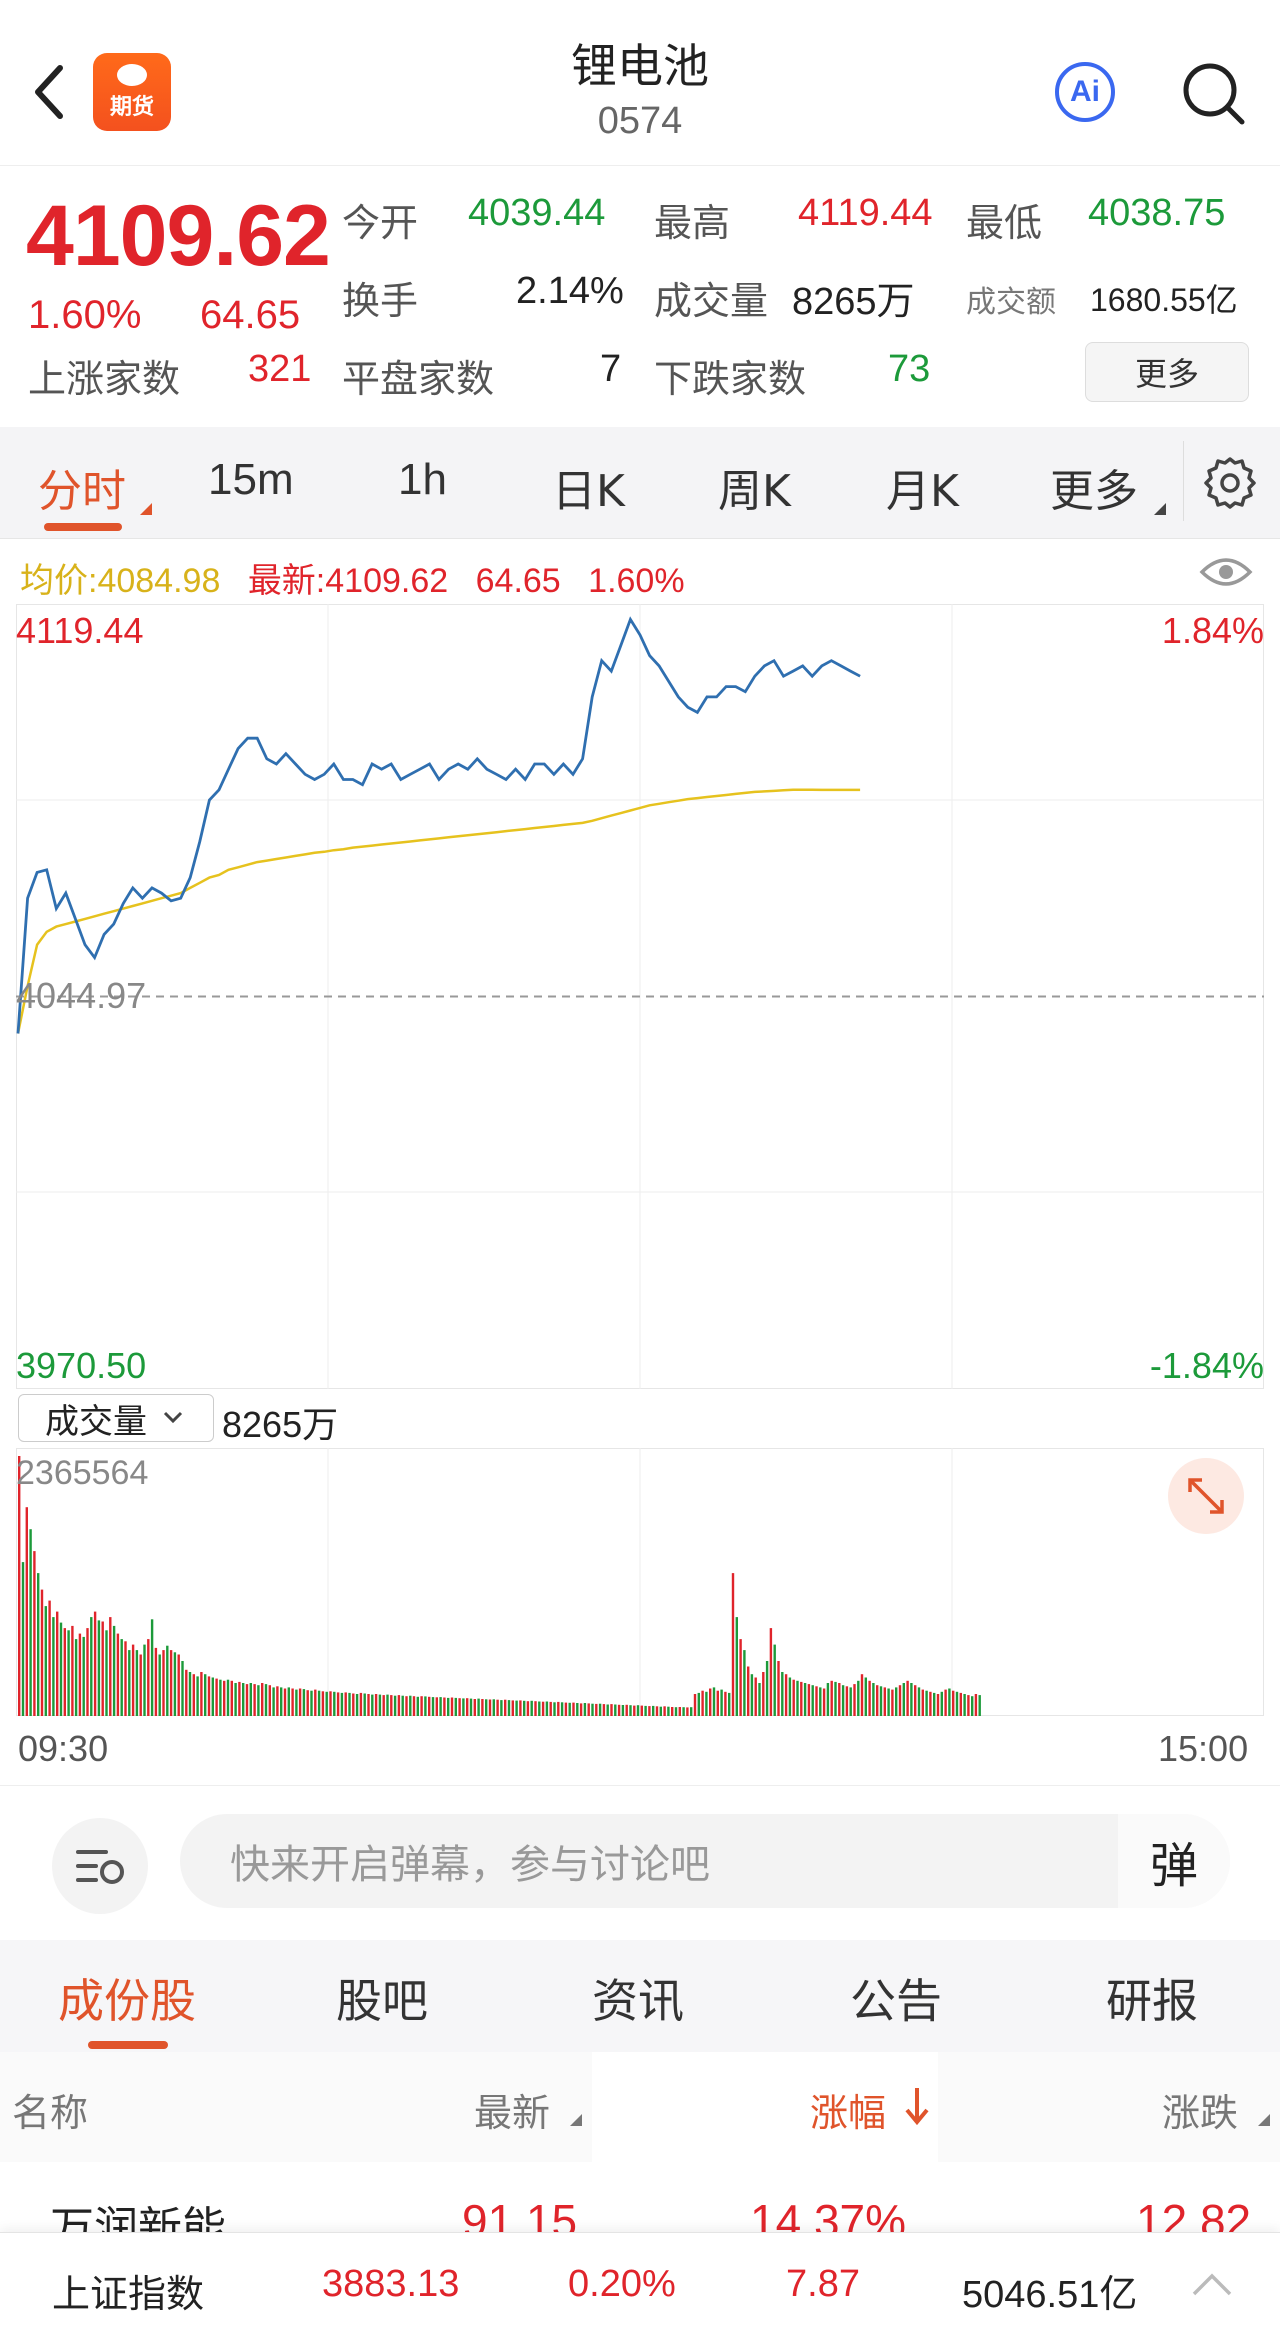 The image size is (1280, 2343). Describe the element at coordinates (640, 2197) in the screenshot. I see `table-row: 万润新能 91.15 14.37% 12.82` at that location.